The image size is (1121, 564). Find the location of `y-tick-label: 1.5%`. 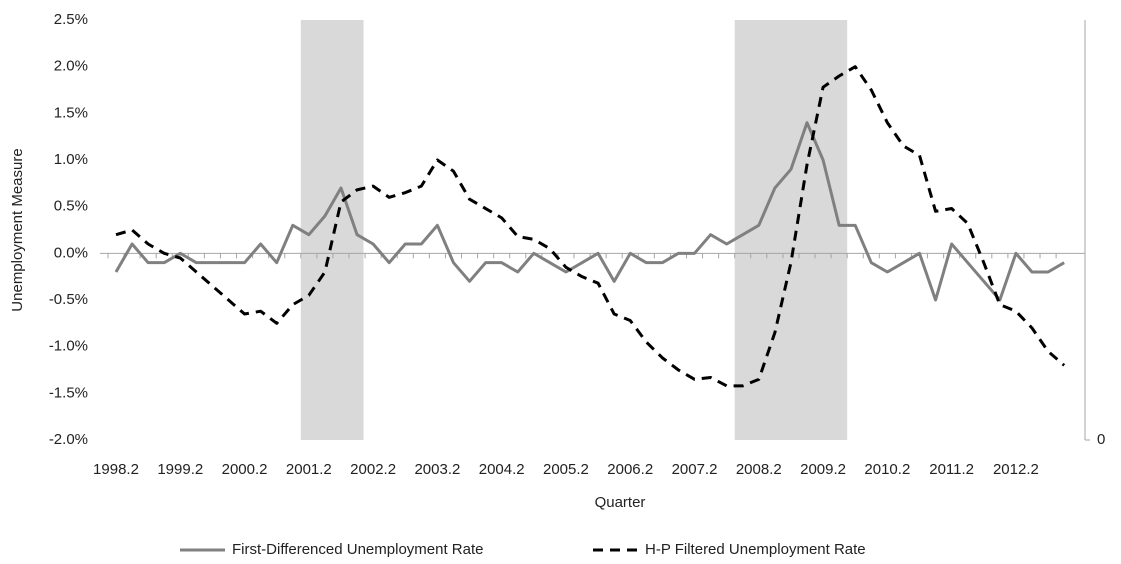

y-tick-label: 1.5% is located at coordinates (71, 112).